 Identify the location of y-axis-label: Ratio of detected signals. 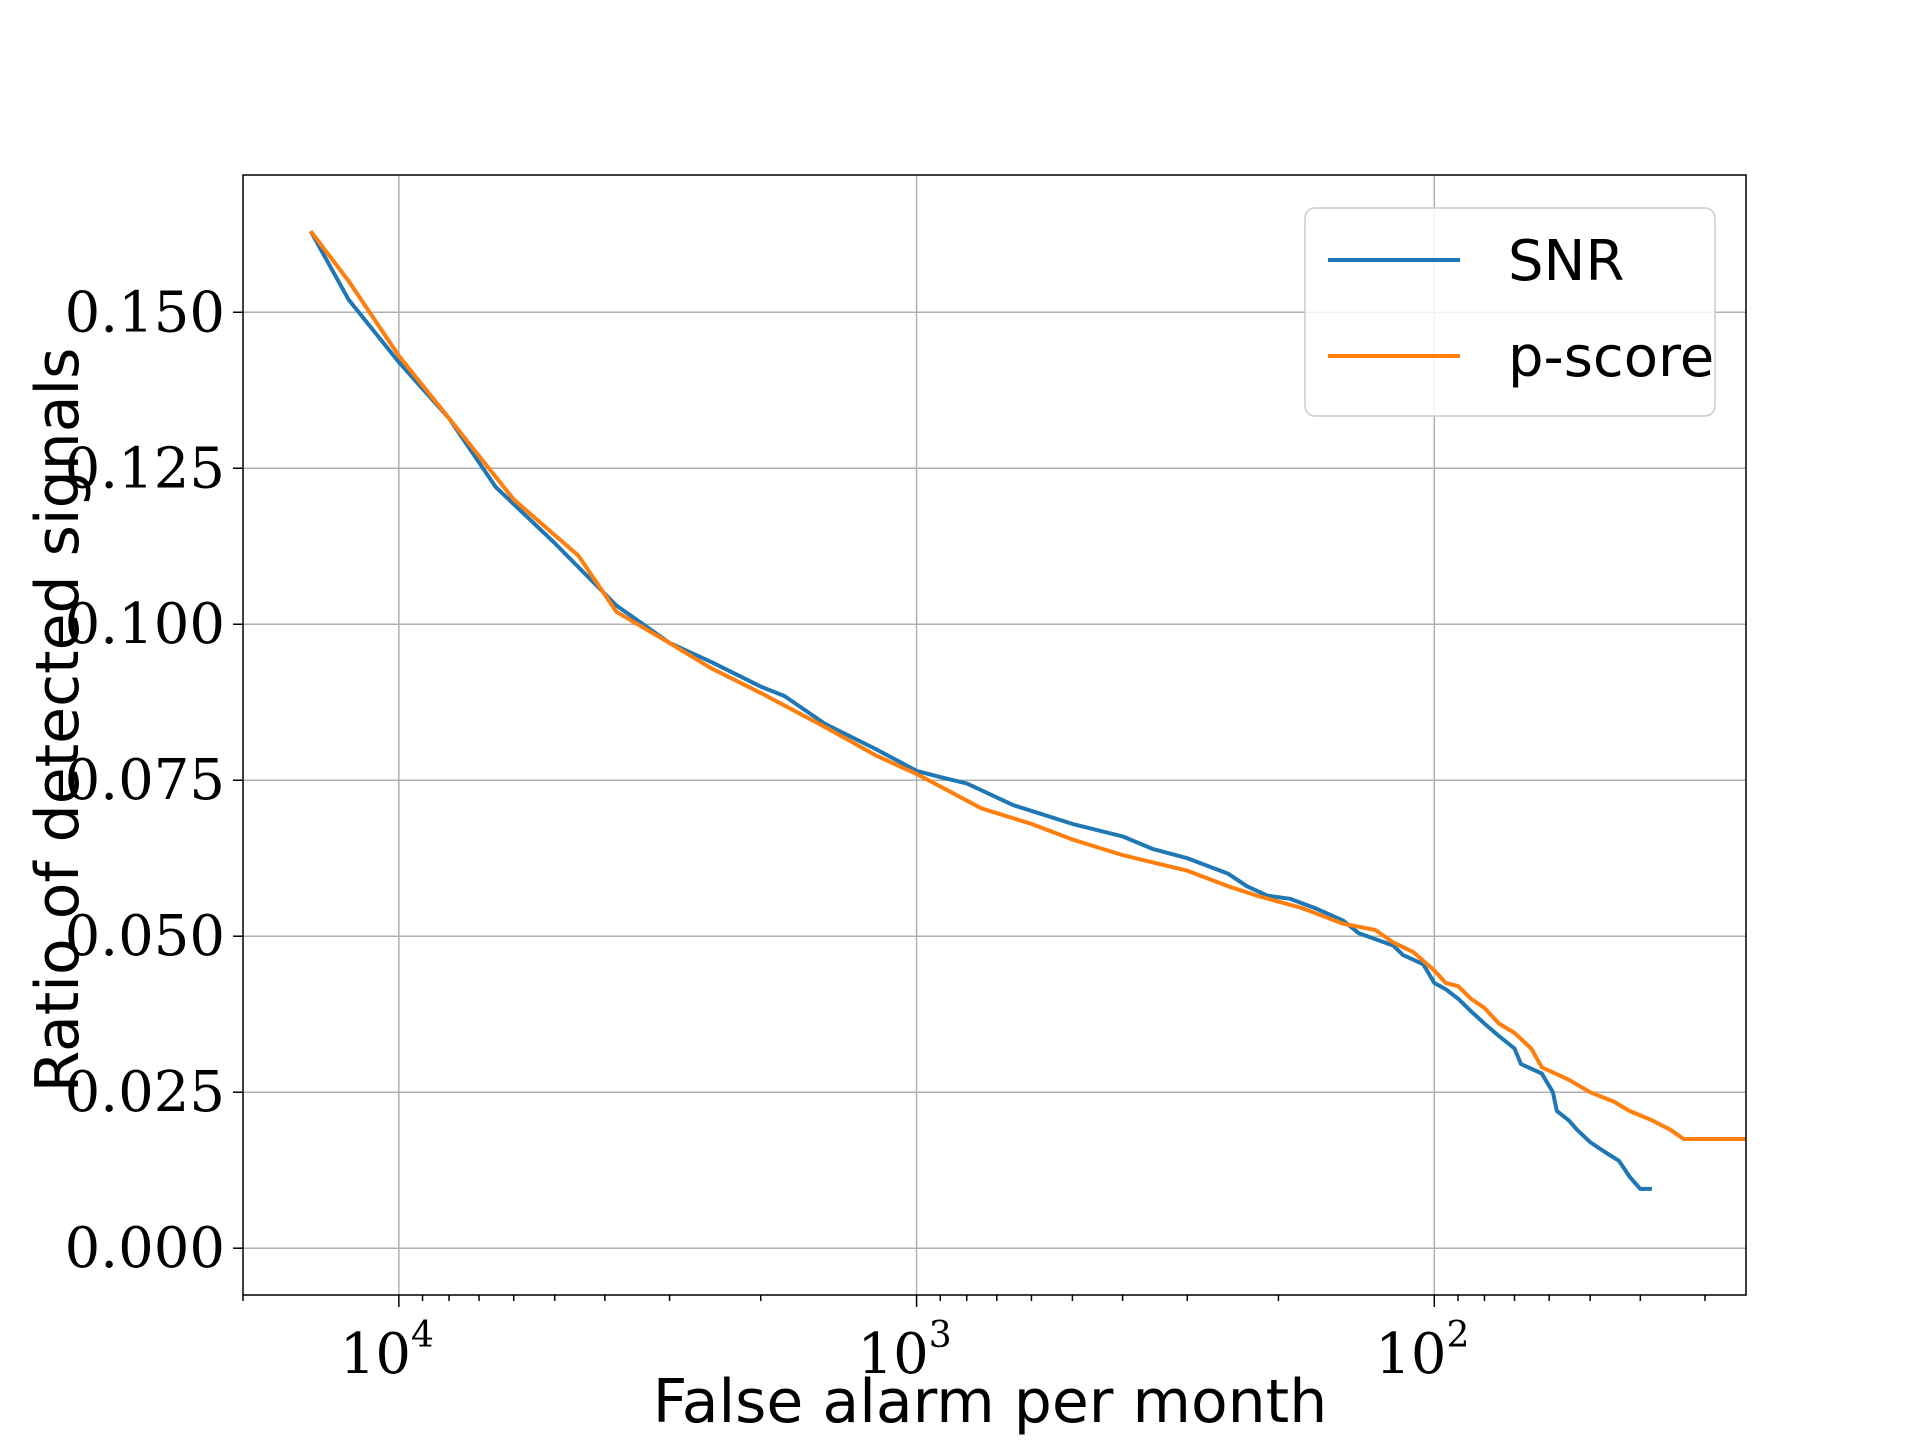
(58, 720).